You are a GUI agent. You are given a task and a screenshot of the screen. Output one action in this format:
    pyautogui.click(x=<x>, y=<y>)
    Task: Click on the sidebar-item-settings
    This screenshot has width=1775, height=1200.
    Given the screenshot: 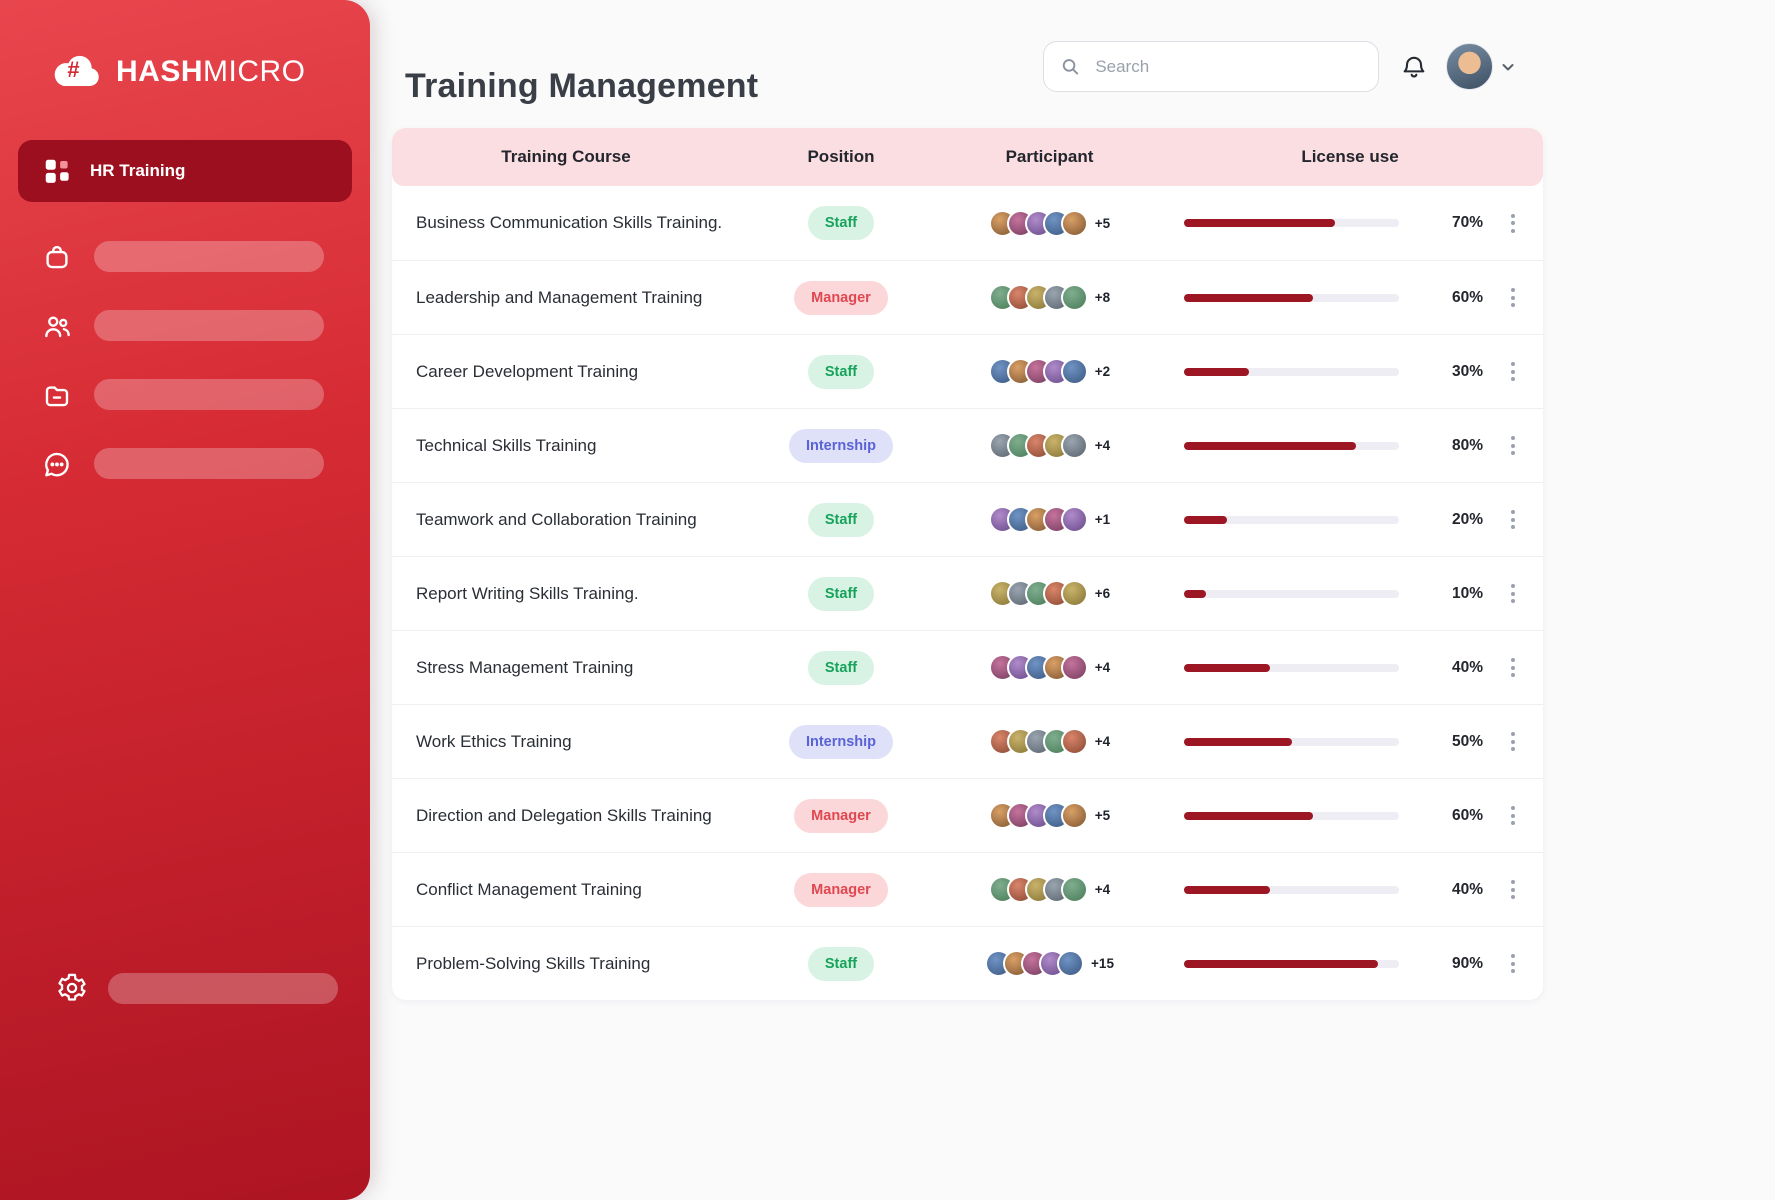 What is the action you would take?
    pyautogui.click(x=197, y=988)
    